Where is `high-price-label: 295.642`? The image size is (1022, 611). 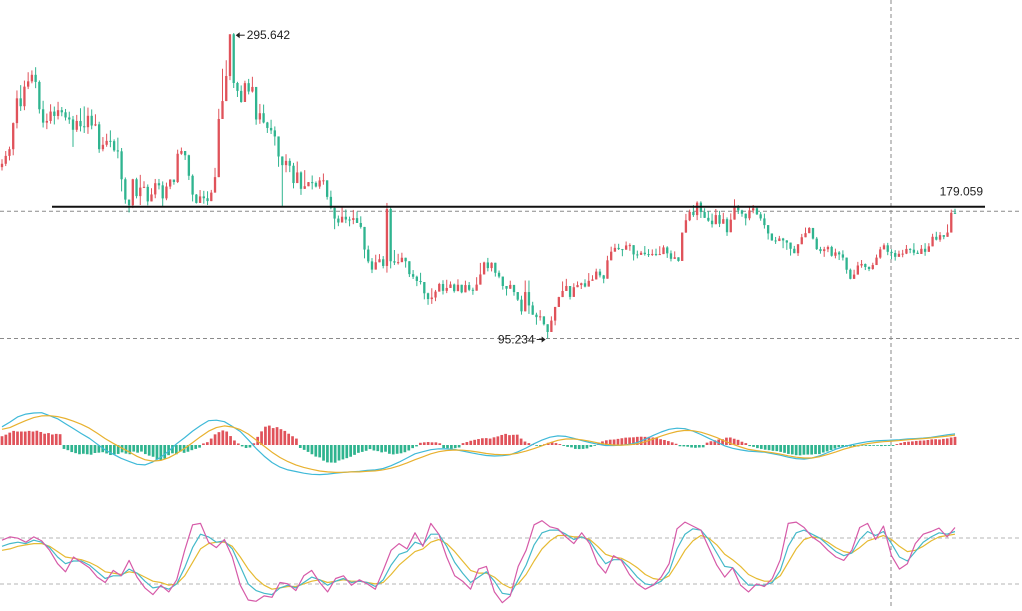 high-price-label: 295.642 is located at coordinates (269, 35).